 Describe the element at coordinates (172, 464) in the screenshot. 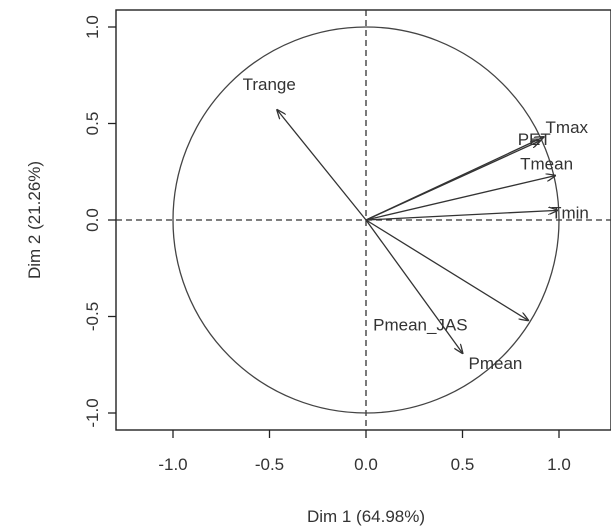

I see `x-tick-label: -1.0` at that location.